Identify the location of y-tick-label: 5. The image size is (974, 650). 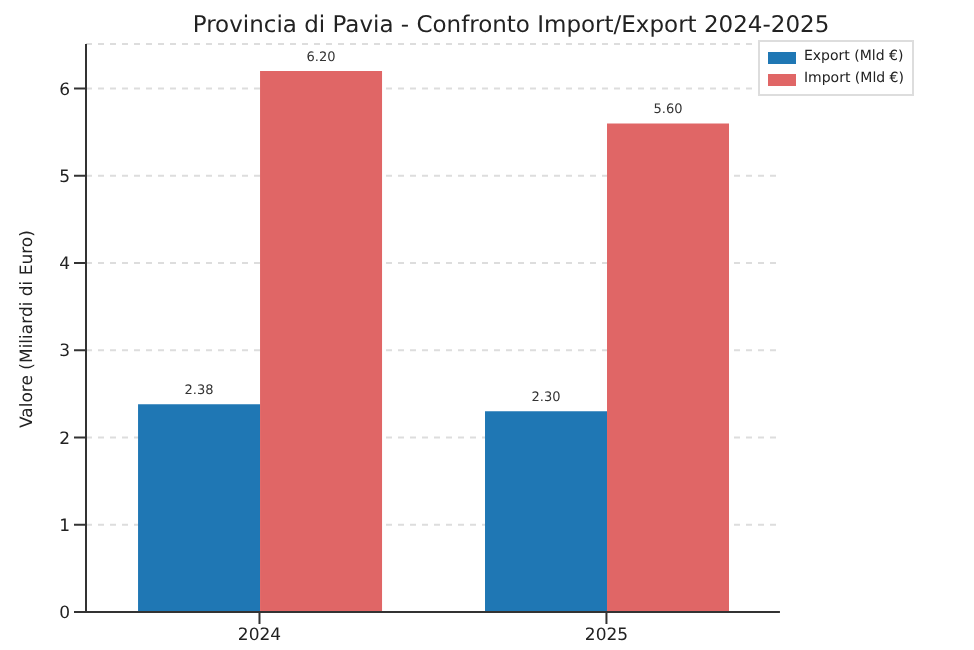
(64, 177).